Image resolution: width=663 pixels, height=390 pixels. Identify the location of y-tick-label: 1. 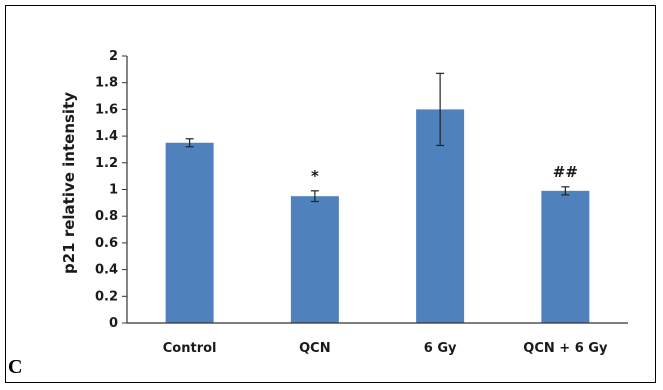
(113, 190).